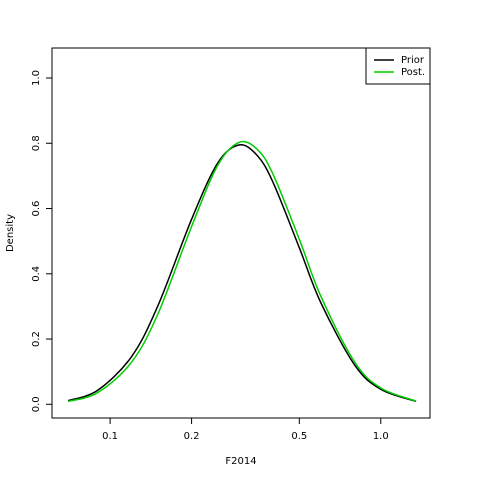 Image resolution: width=480 pixels, height=484 pixels. What do you see at coordinates (36, 78) in the screenshot?
I see `y-tick-label: 1.0` at bounding box center [36, 78].